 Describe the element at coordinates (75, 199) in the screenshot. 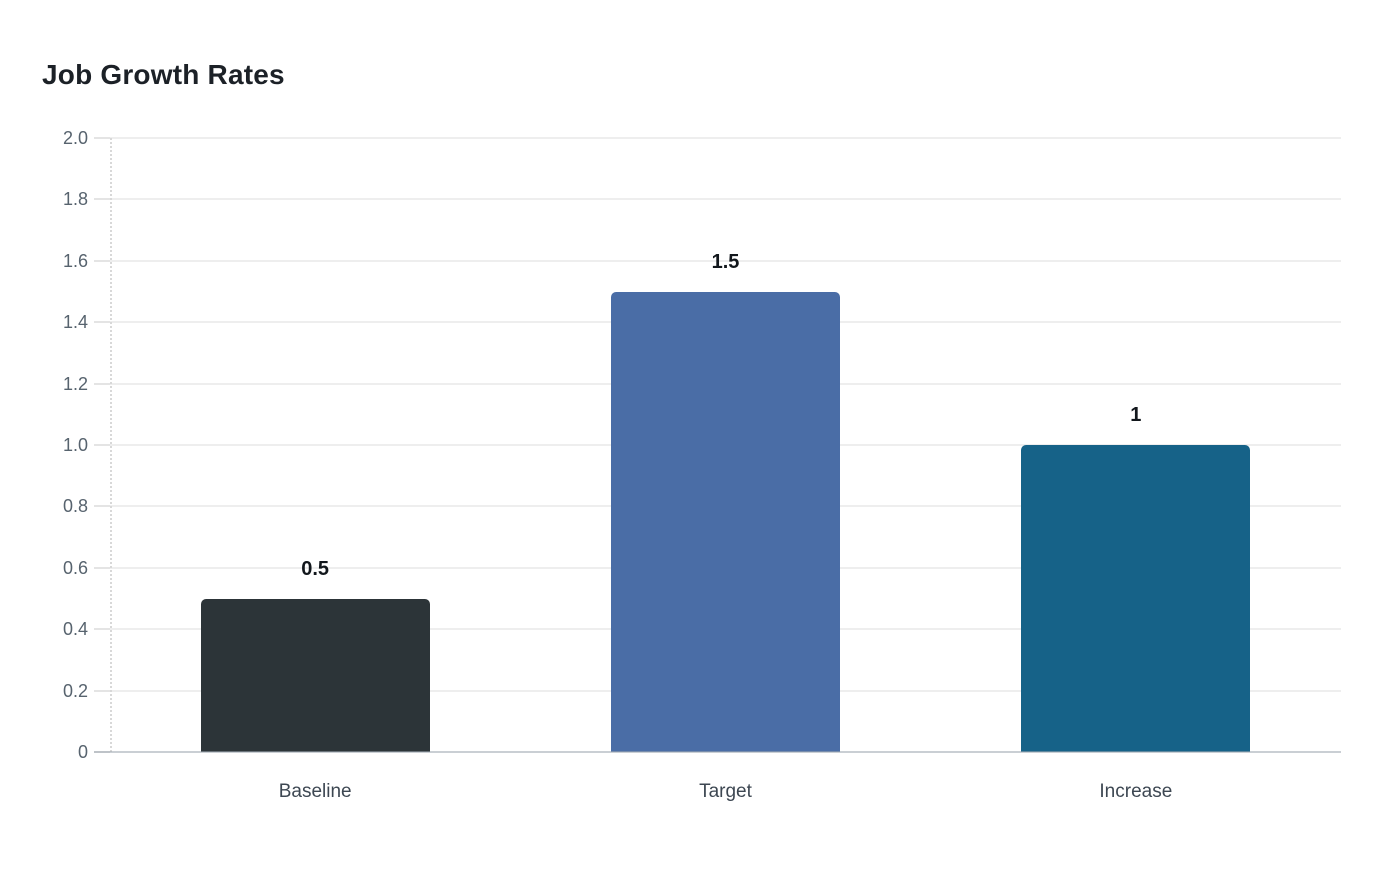

I see `y-tick-label: 1.8` at that location.